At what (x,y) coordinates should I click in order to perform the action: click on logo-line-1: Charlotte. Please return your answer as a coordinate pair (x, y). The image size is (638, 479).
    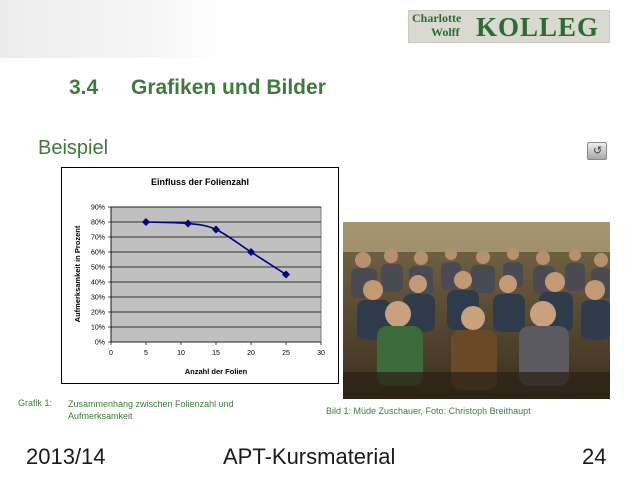
    Looking at the image, I should click on (437, 18).